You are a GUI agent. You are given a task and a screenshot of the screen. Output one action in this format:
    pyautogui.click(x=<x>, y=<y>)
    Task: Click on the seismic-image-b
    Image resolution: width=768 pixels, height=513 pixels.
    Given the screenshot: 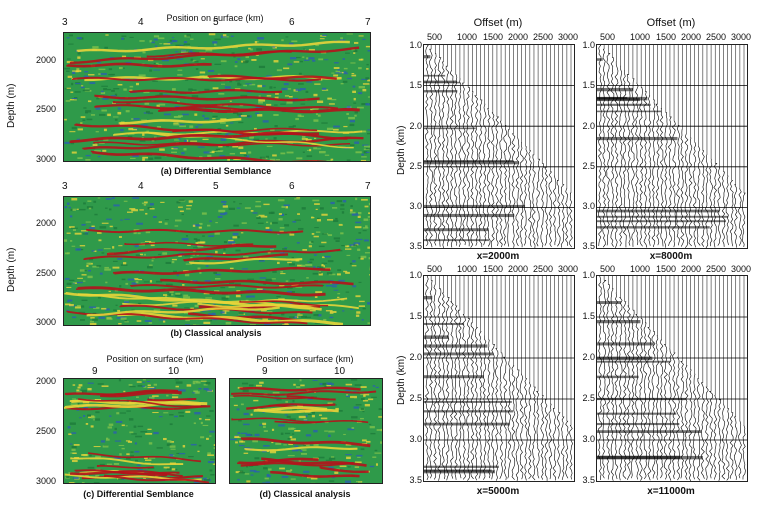 What is the action you would take?
    pyautogui.click(x=217, y=261)
    